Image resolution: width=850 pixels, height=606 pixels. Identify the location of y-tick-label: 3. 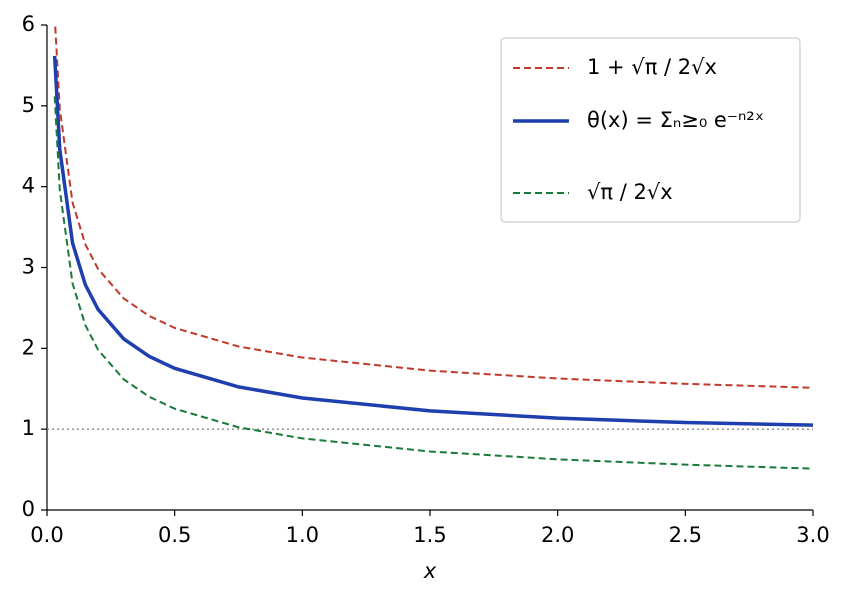
(28, 267).